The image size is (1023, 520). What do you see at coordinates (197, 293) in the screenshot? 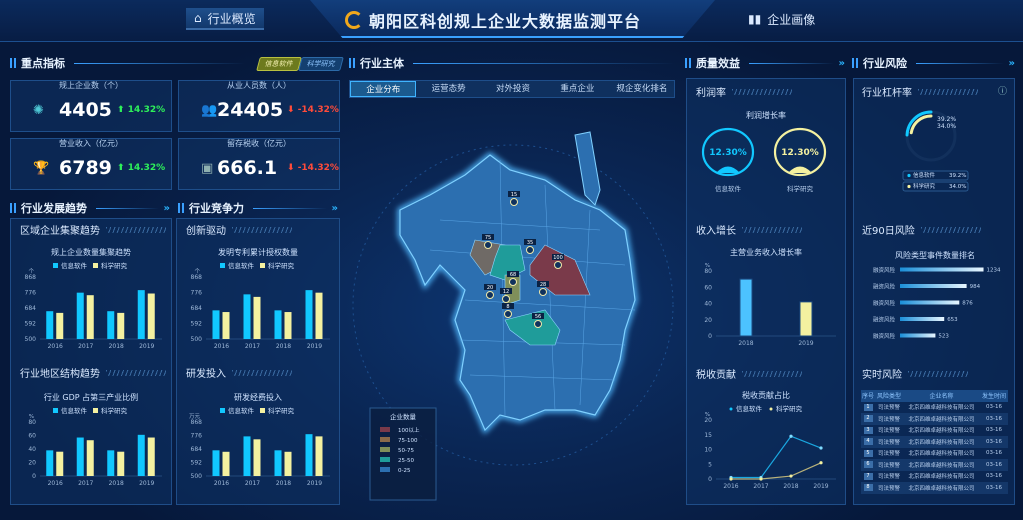
I see `y-tick-label: 776` at bounding box center [197, 293].